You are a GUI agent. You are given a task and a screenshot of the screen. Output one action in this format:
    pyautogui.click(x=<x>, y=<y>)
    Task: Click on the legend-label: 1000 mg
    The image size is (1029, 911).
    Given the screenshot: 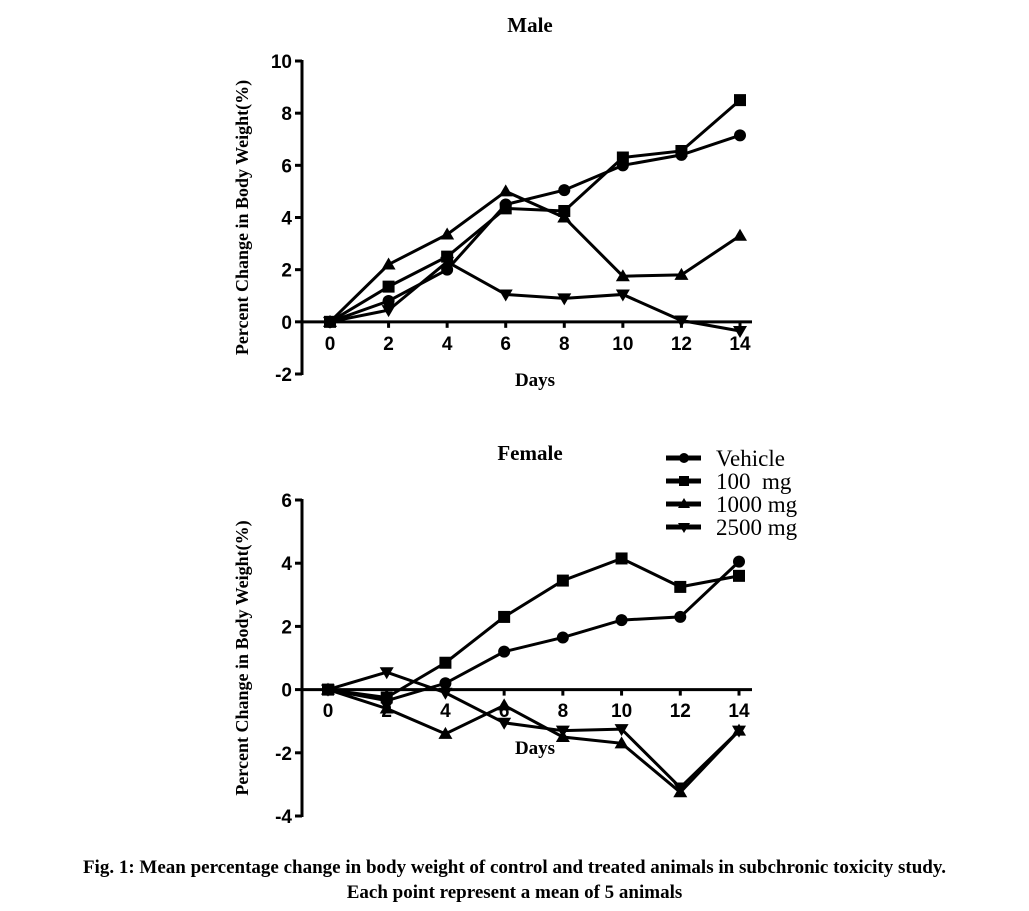 What is the action you would take?
    pyautogui.click(x=757, y=504)
    